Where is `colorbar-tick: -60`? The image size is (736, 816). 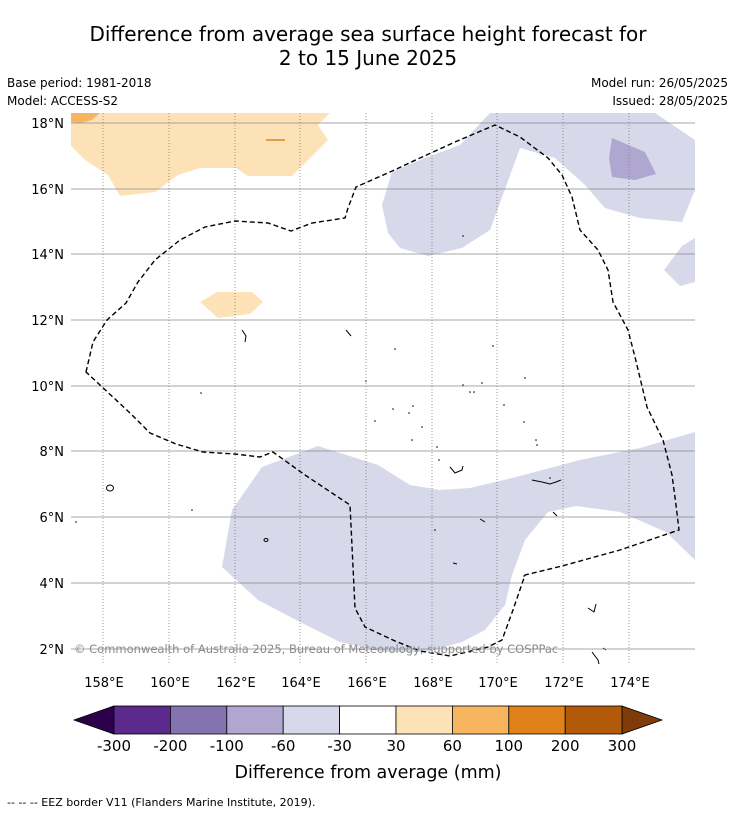
colorbar-tick: -60 is located at coordinates (283, 746).